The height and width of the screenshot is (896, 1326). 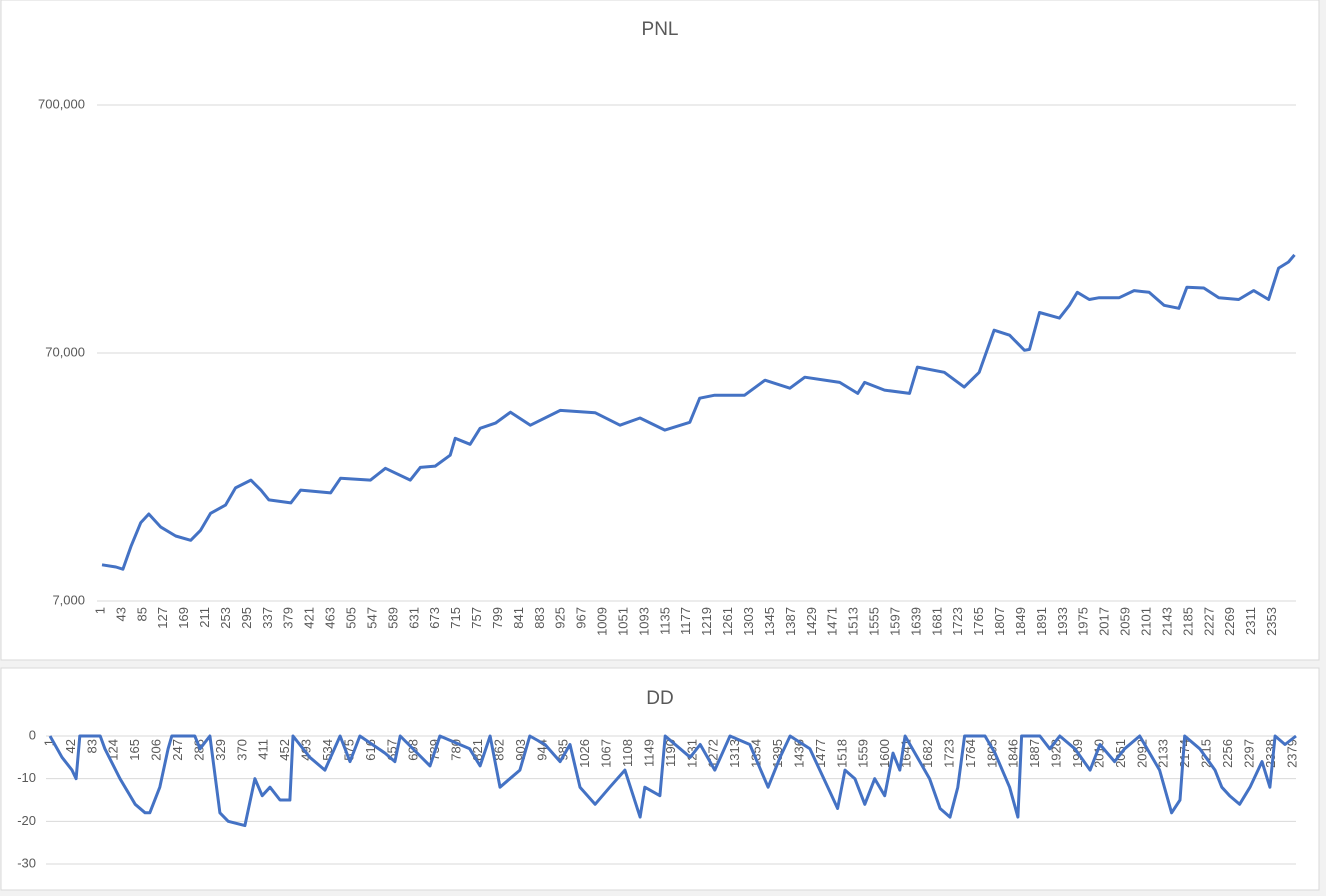 What do you see at coordinates (1104, 621) in the screenshot?
I see `x-tick-label: 2017` at bounding box center [1104, 621].